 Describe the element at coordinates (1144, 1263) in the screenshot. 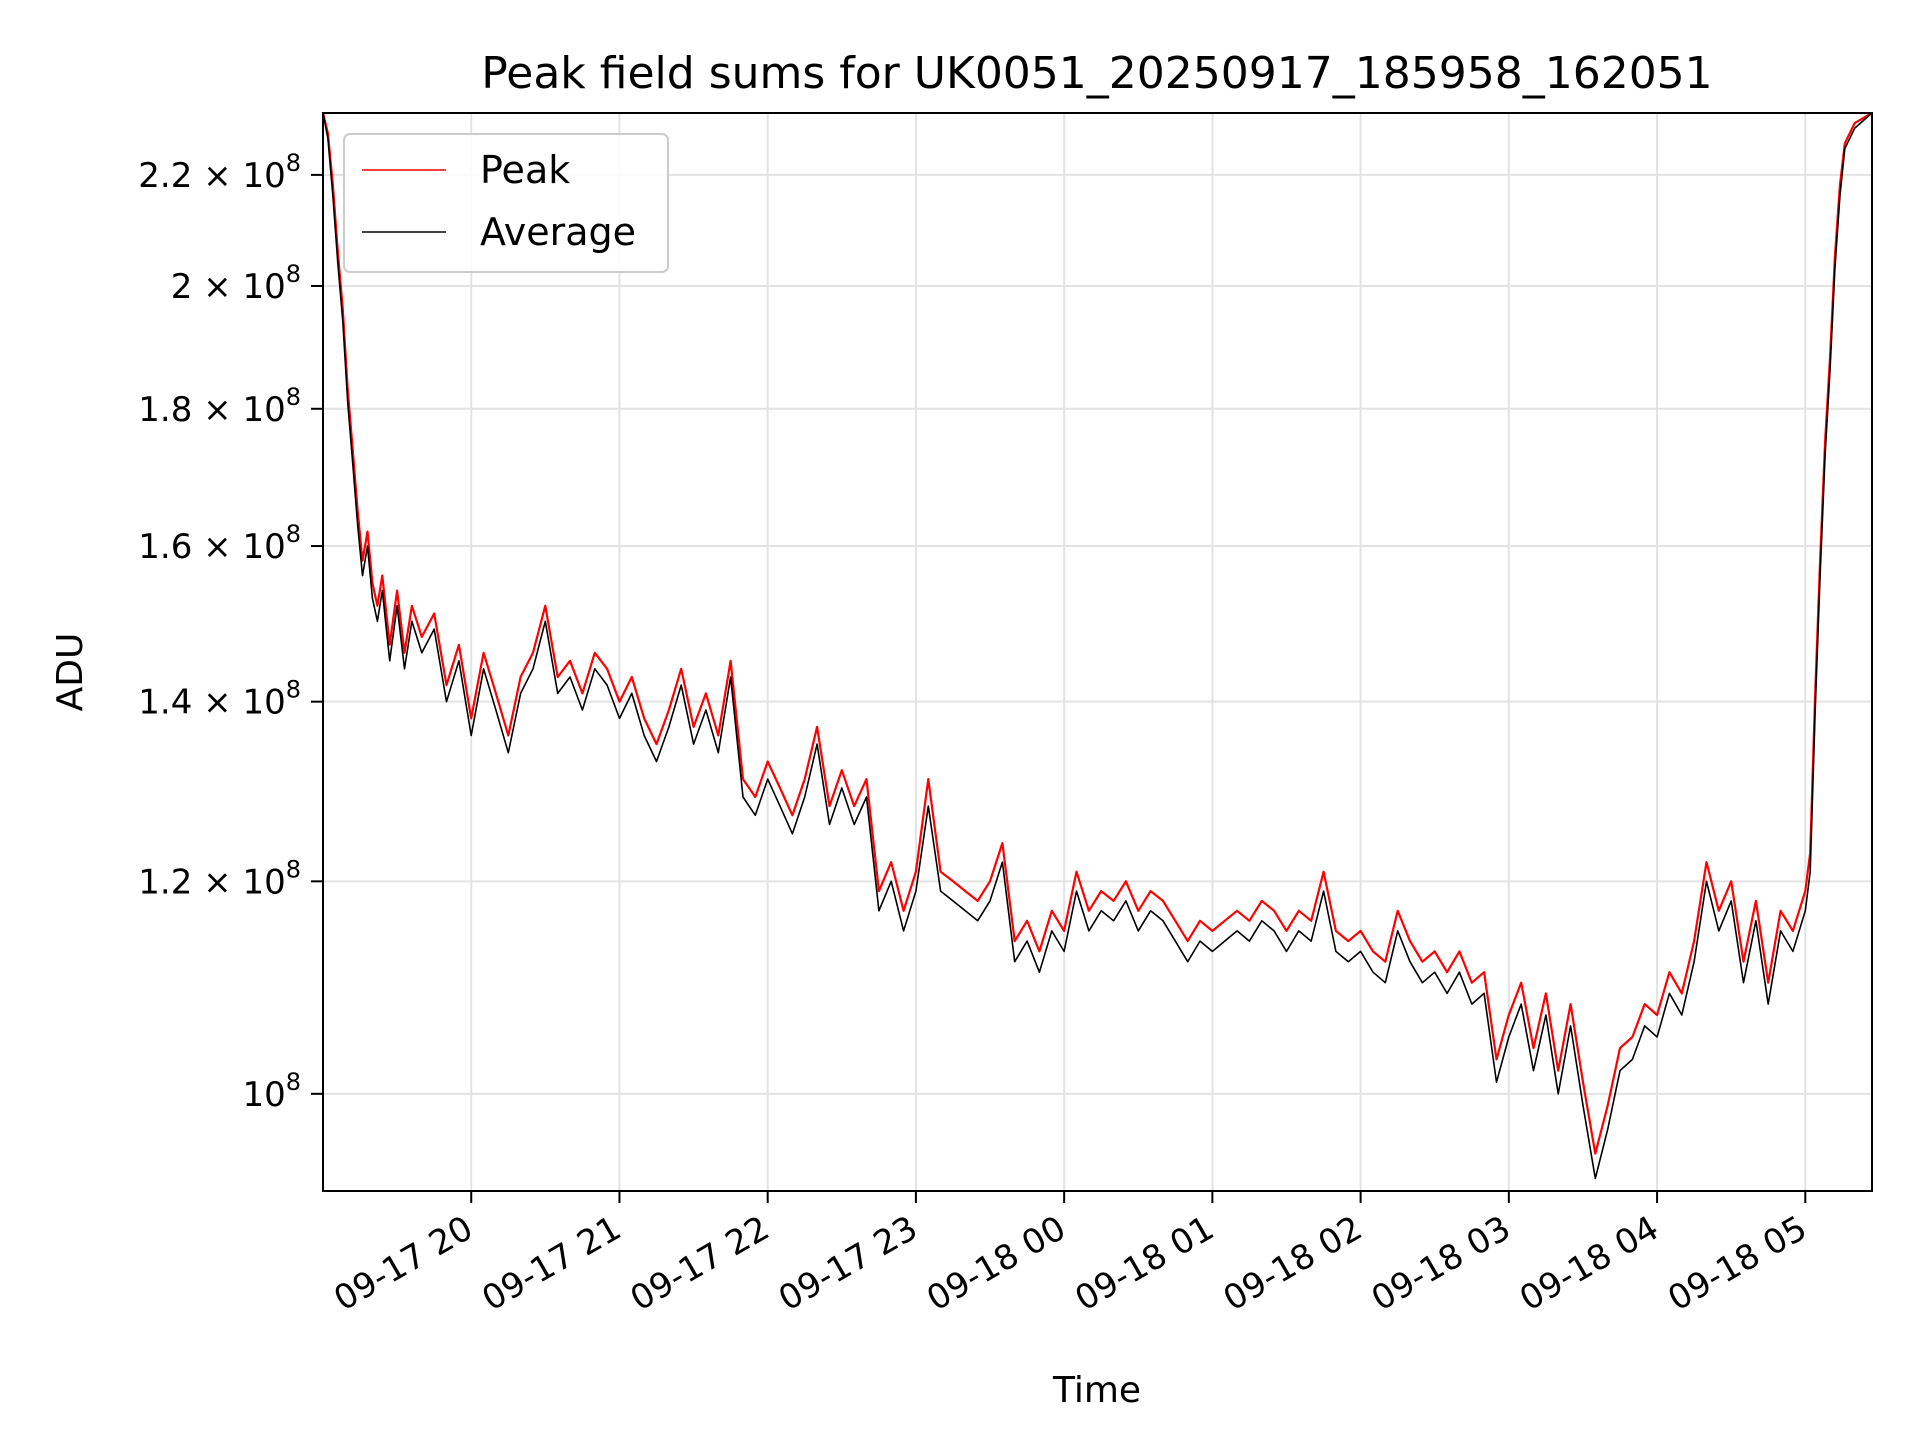

I see `x-tick-label: 09-18 01` at that location.